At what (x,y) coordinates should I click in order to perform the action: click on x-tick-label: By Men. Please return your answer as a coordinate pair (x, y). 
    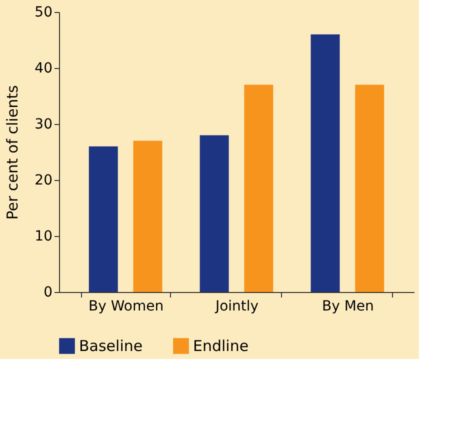
    Looking at the image, I should click on (348, 306).